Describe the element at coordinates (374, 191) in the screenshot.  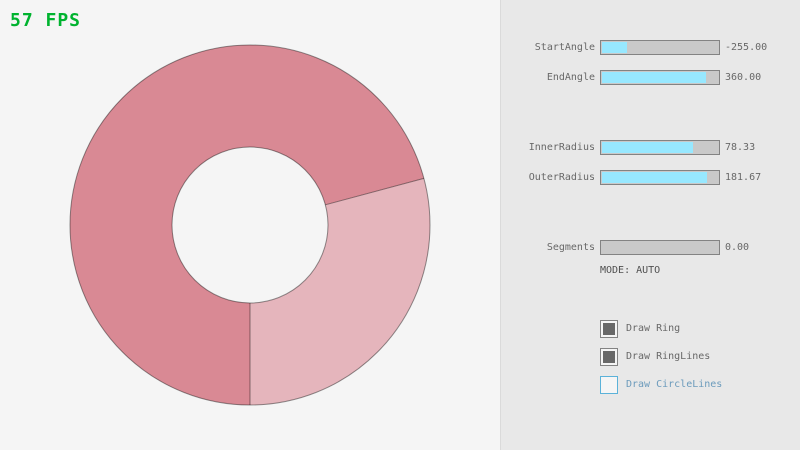
I see `ring-radial-line-start` at that location.